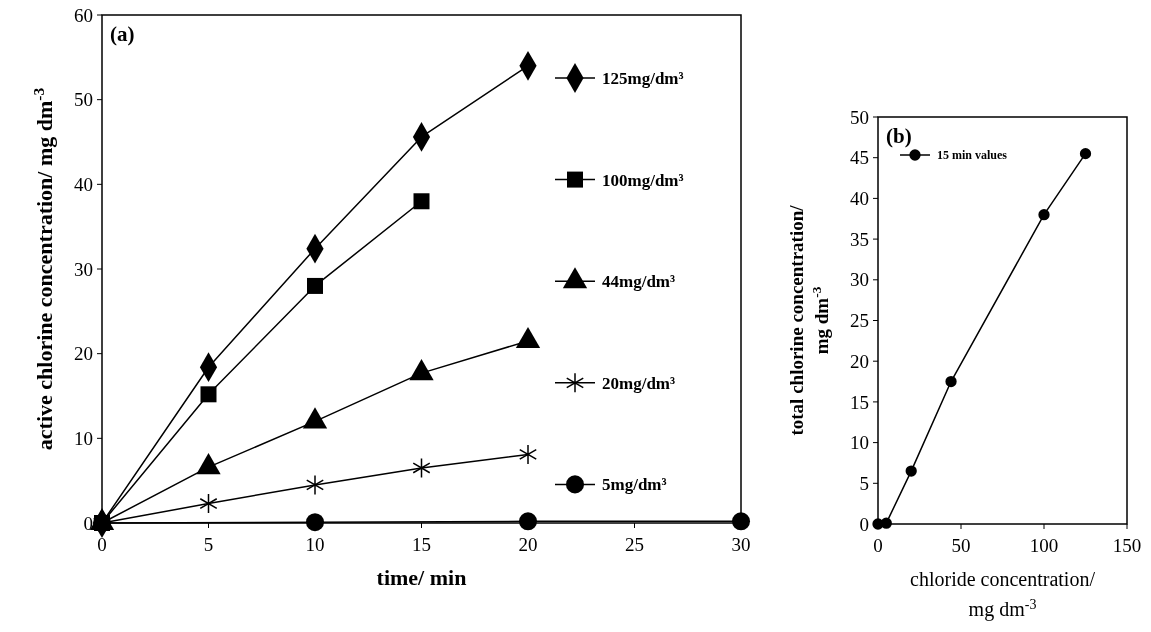 The height and width of the screenshot is (632, 1151). Describe the element at coordinates (634, 485) in the screenshot. I see `legend-label: 5mg/dm³` at that location.